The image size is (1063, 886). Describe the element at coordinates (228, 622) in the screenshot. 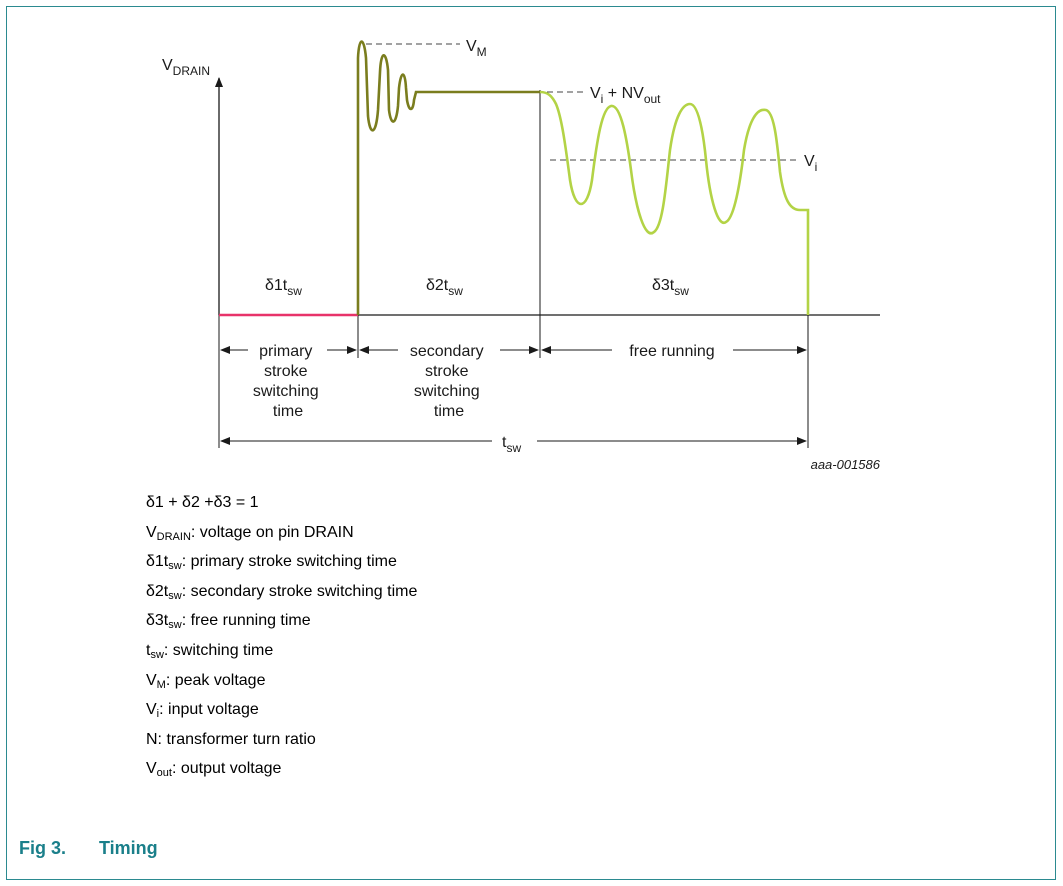

I see `legend-item: δ3tsw: free running time` at that location.